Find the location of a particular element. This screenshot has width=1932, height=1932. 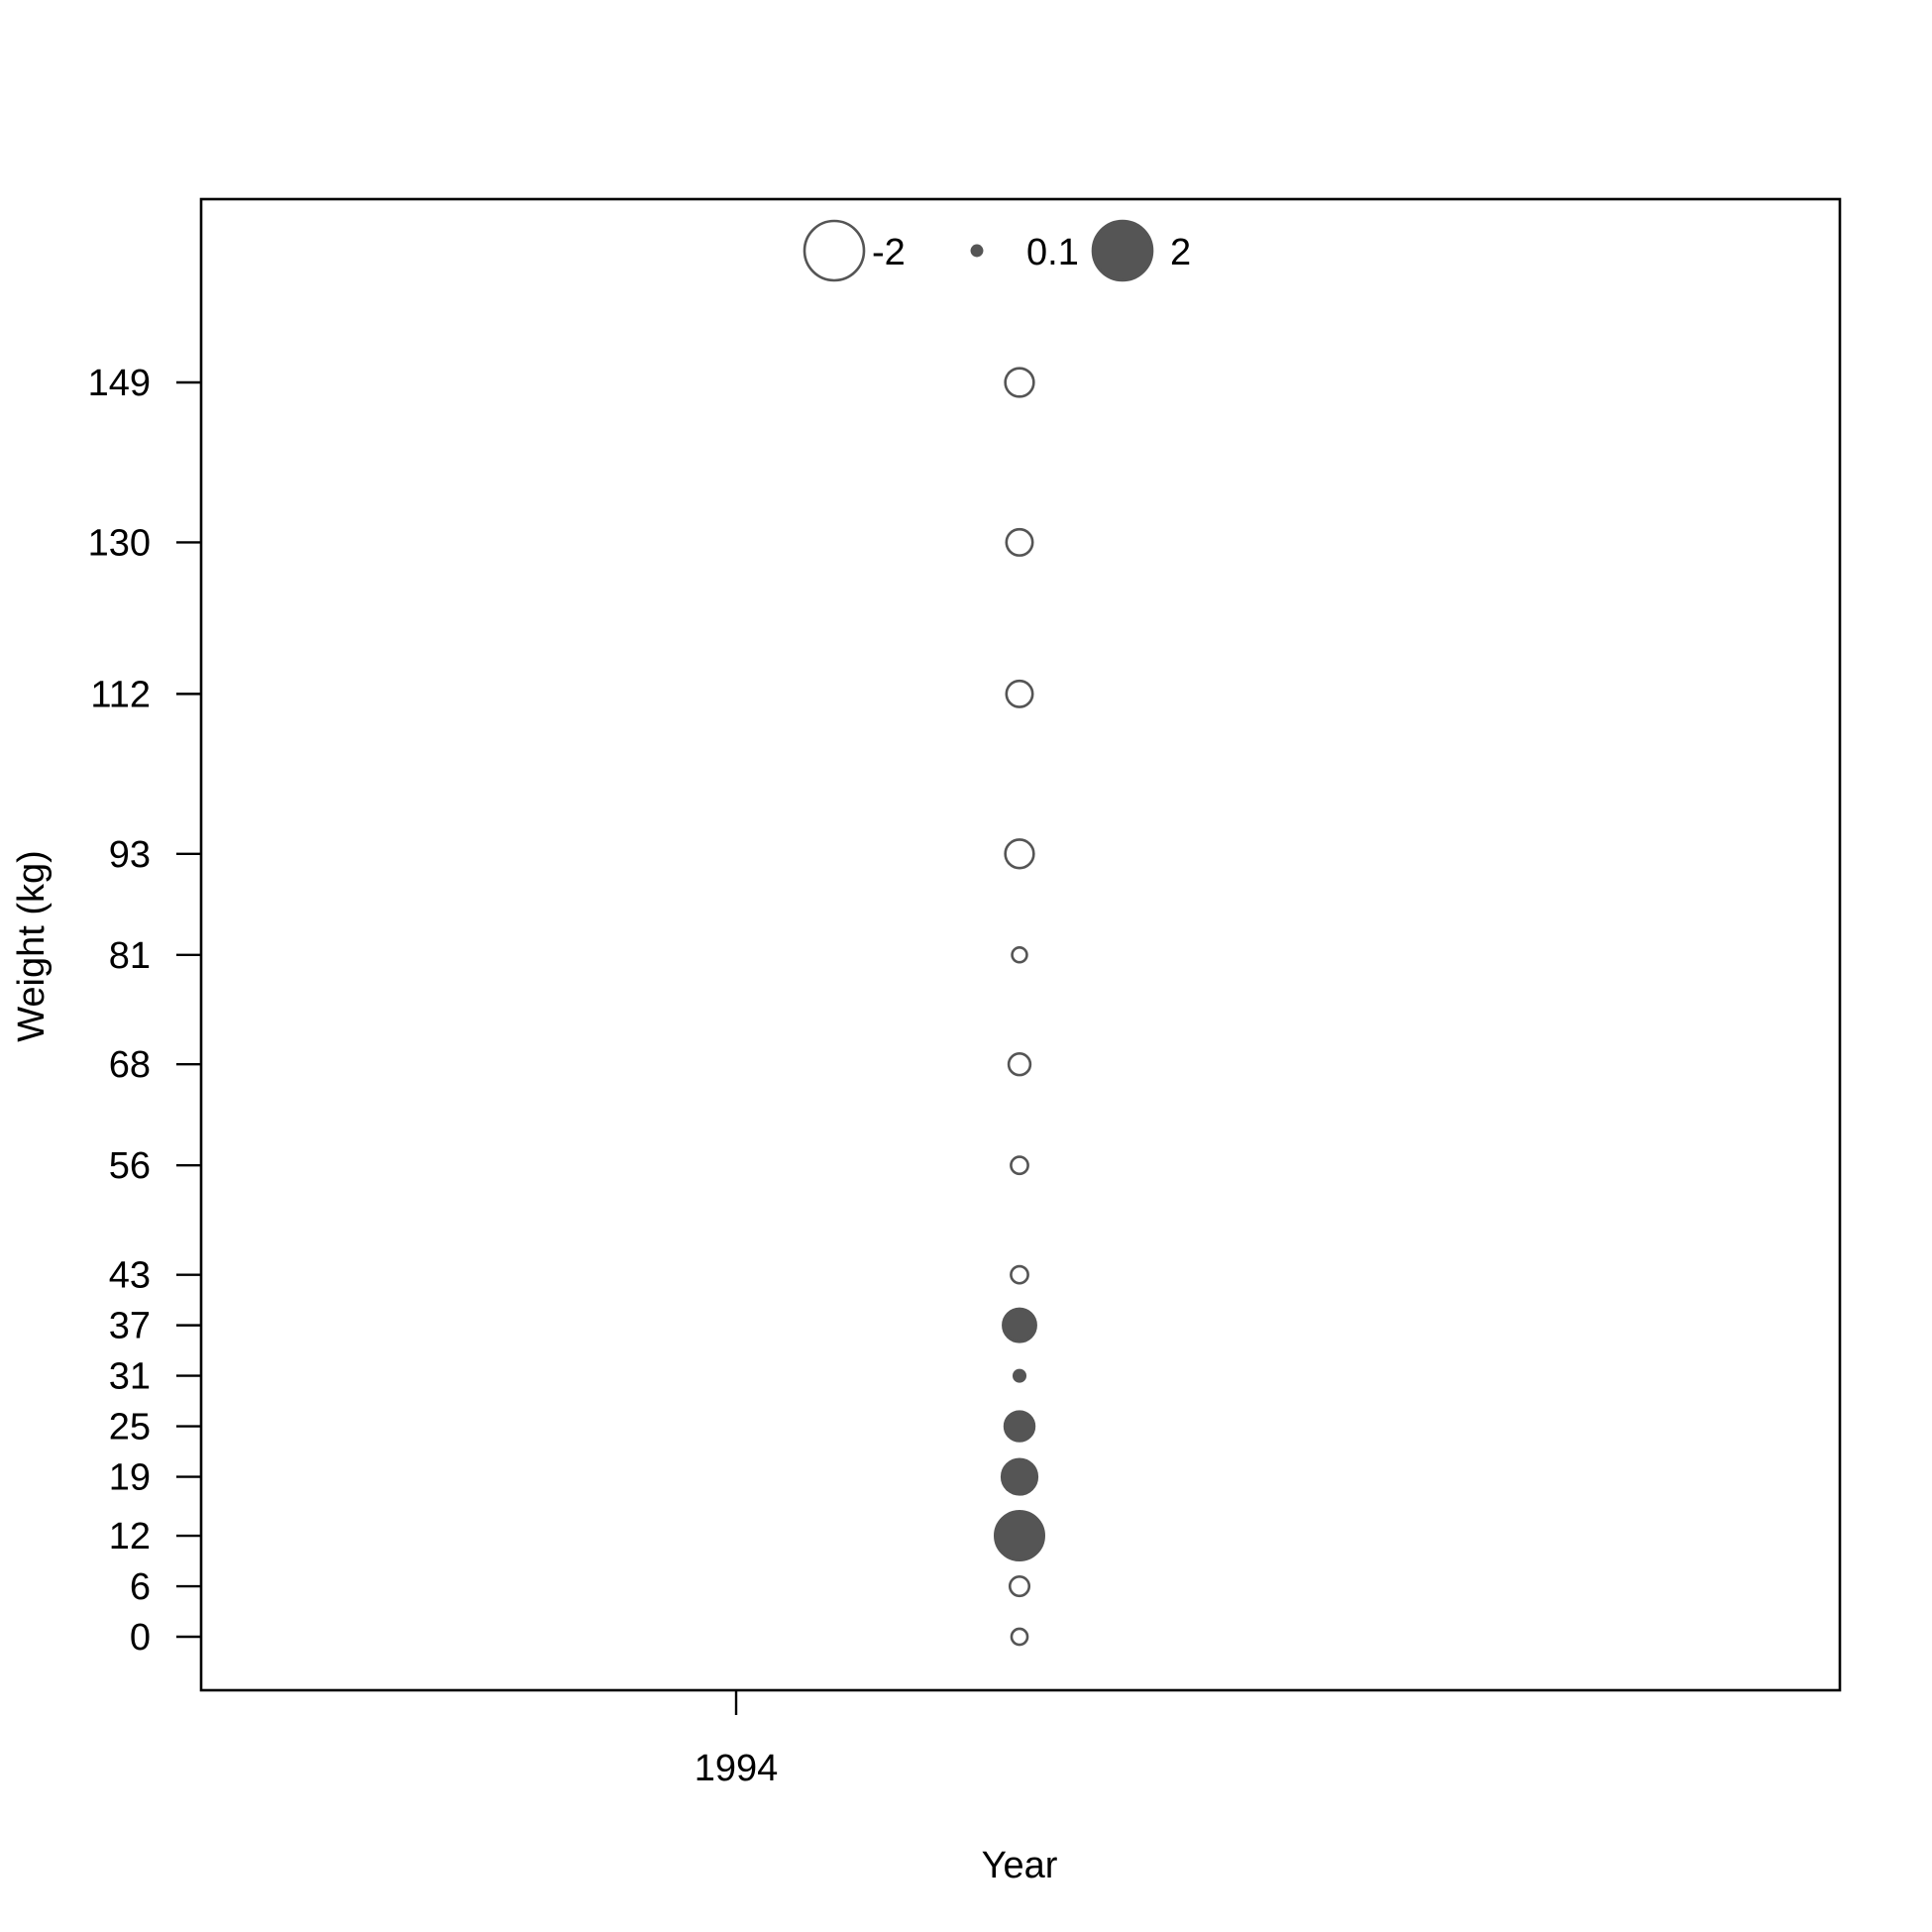

x-axis: 1994 is located at coordinates (737, 1739).